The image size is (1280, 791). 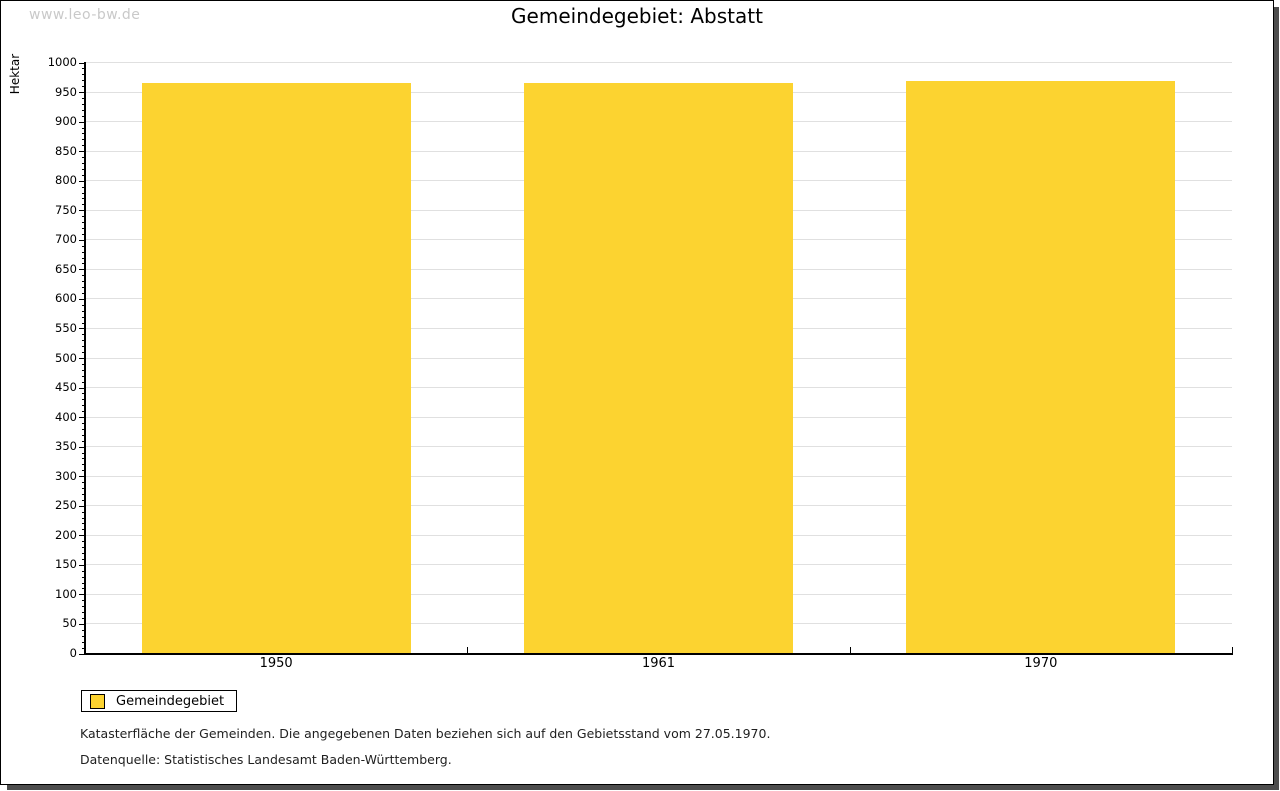 What do you see at coordinates (1041, 663) in the screenshot?
I see `x-tick-label-1970: 1970` at bounding box center [1041, 663].